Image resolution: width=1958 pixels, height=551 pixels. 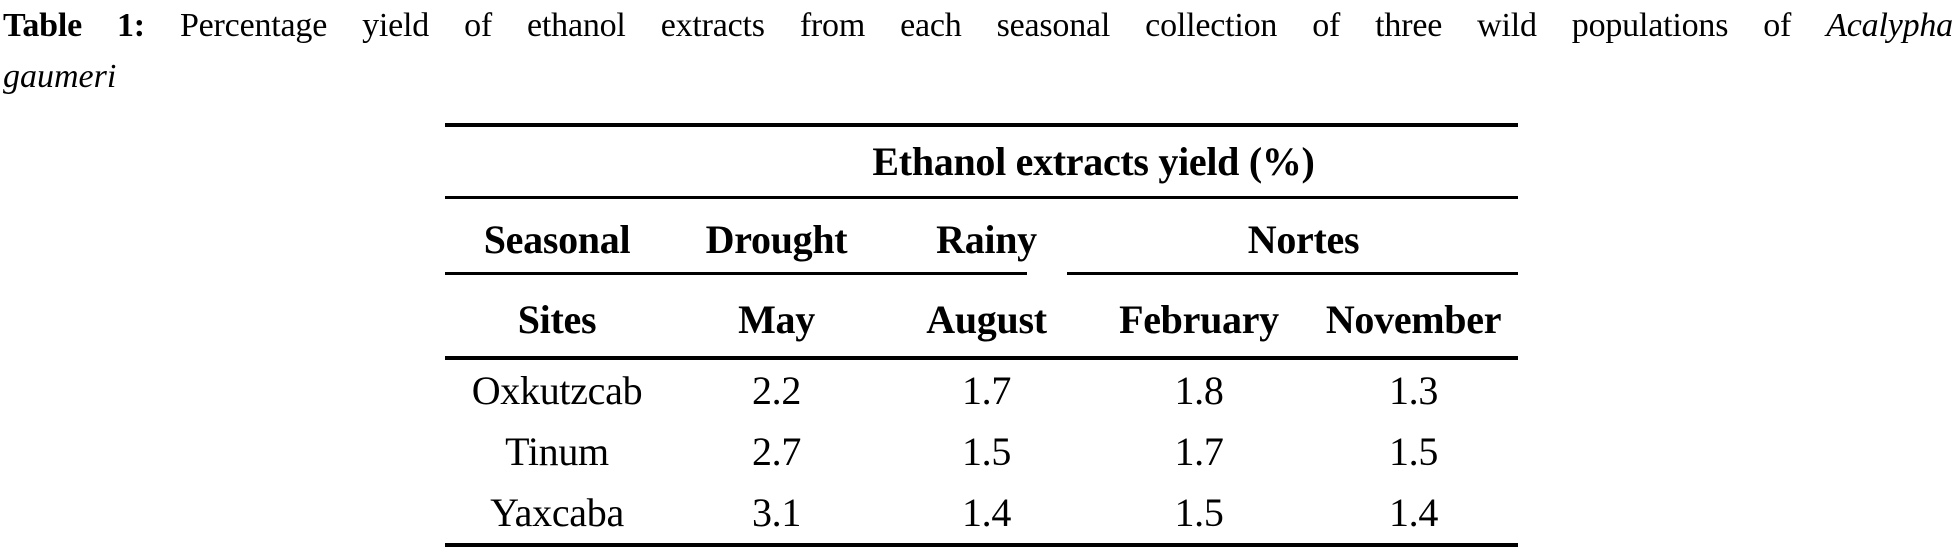 I want to click on caption-label: Table 1:, so click(x=74, y=25).